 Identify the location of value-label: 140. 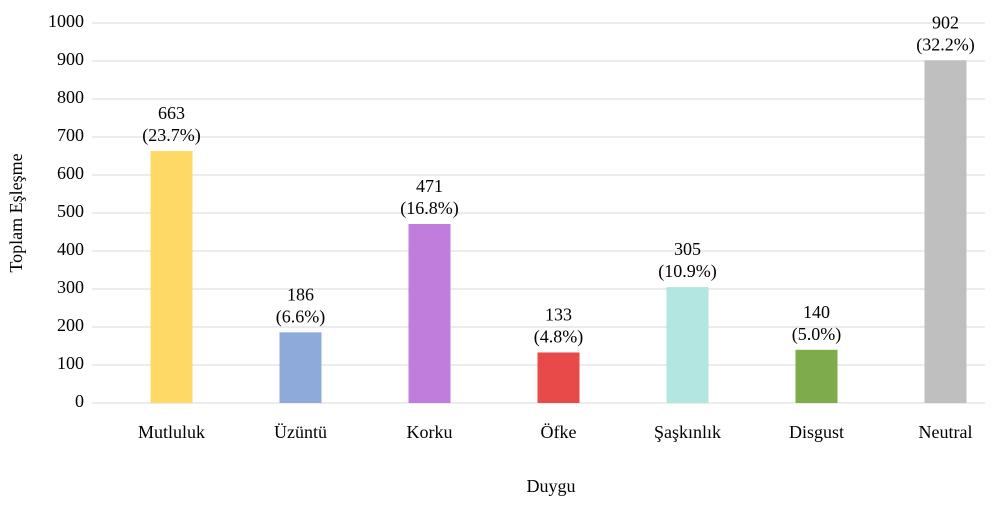
(816, 312).